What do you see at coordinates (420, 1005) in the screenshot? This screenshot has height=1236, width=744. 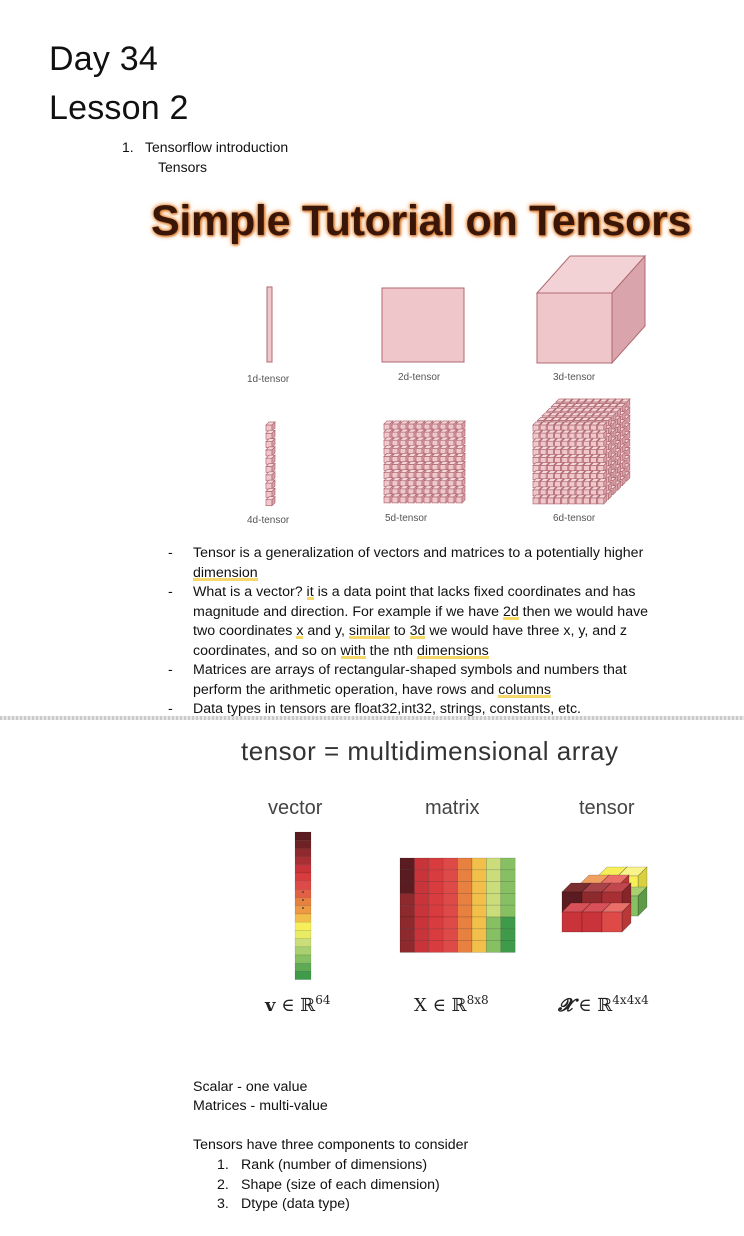 I see `math-symbol: X` at bounding box center [420, 1005].